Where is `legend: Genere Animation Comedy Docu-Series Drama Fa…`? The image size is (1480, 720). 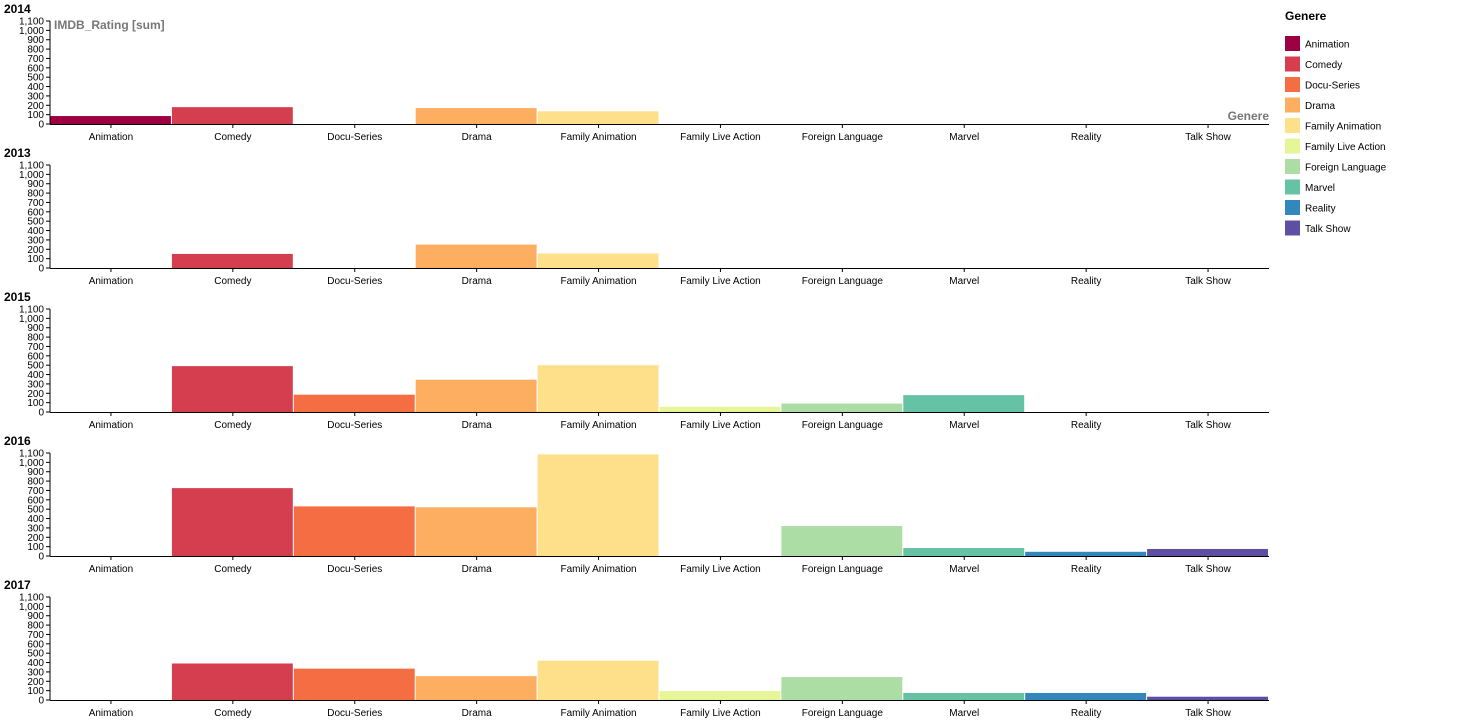
legend: Genere Animation Comedy Docu-Series Drama Fa… is located at coordinates (1336, 122).